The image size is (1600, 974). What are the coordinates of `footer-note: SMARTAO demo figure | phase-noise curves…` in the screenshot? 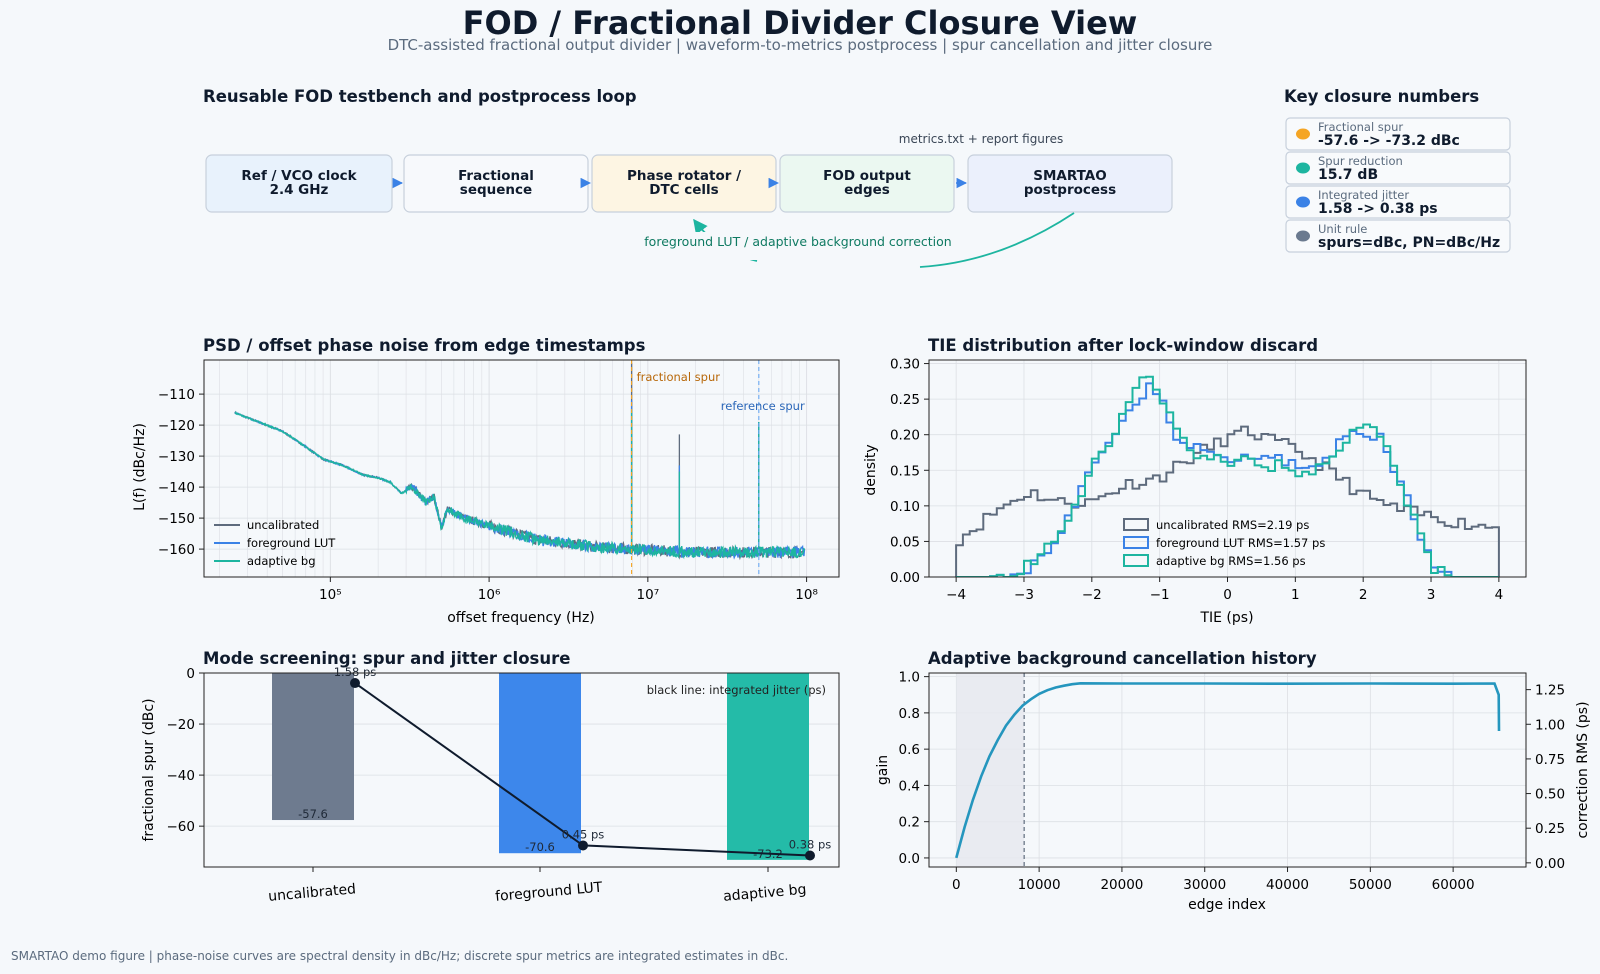 It's located at (400, 956).